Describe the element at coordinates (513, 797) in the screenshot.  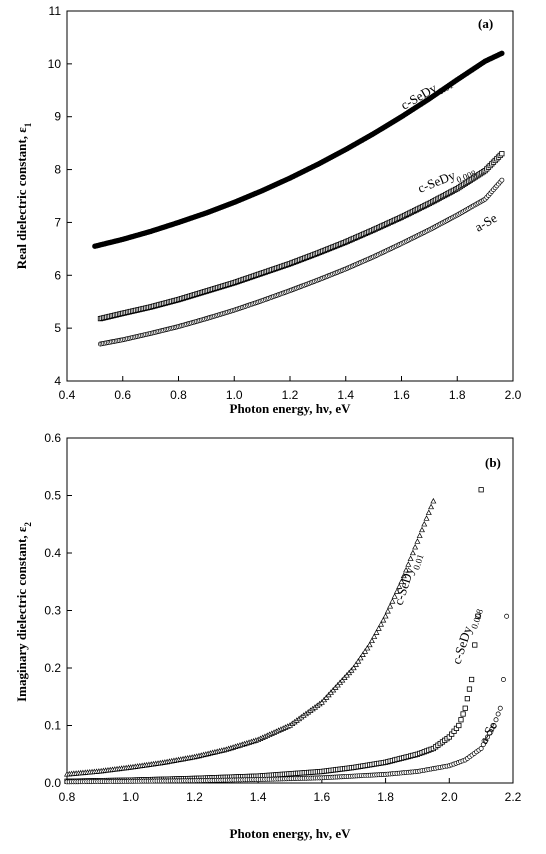
I see `x-tick-label: 2.2` at that location.